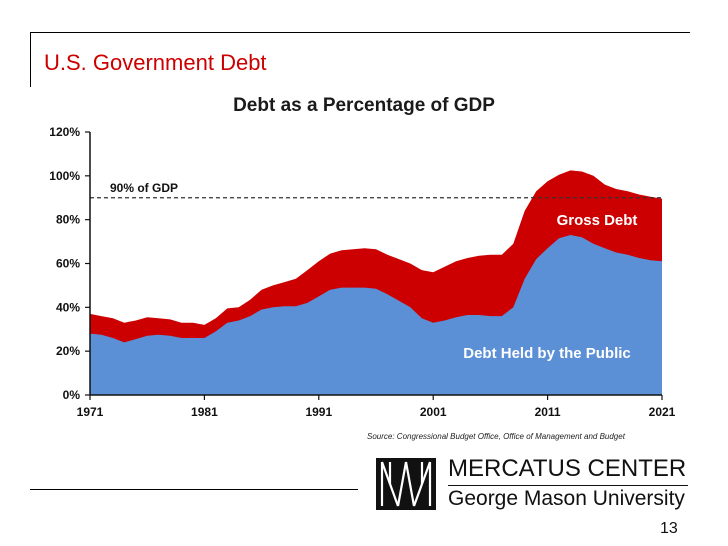 This screenshot has height=546, width=728. I want to click on y-tick-label: 60%, so click(68, 264).